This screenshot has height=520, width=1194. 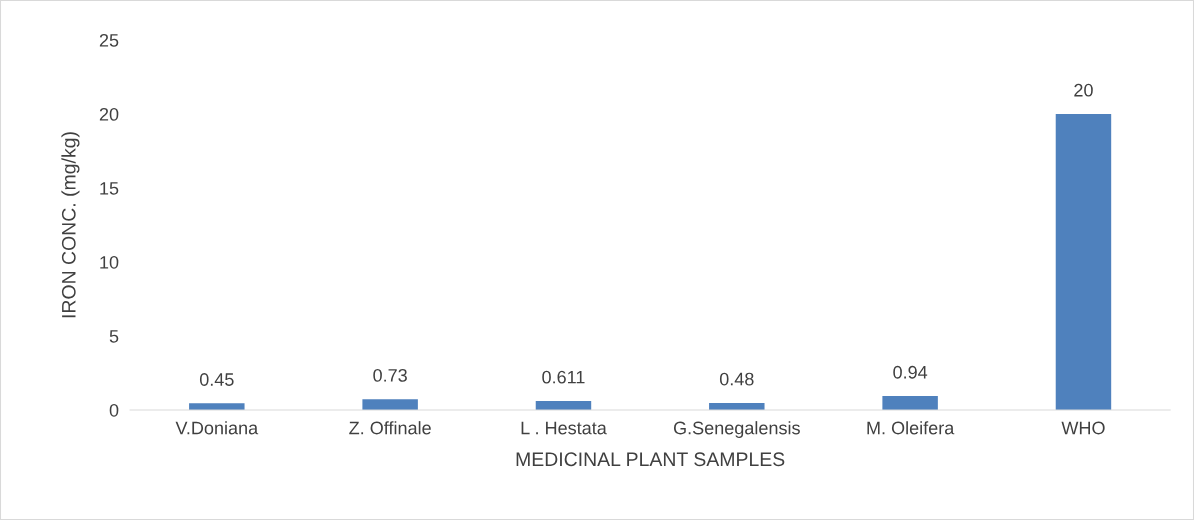 I want to click on x-tick-label: Z. Offinale, so click(x=390, y=428).